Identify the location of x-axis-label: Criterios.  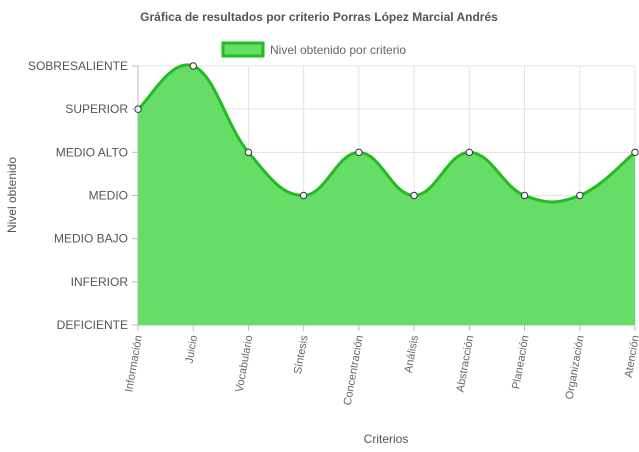
(386, 439).